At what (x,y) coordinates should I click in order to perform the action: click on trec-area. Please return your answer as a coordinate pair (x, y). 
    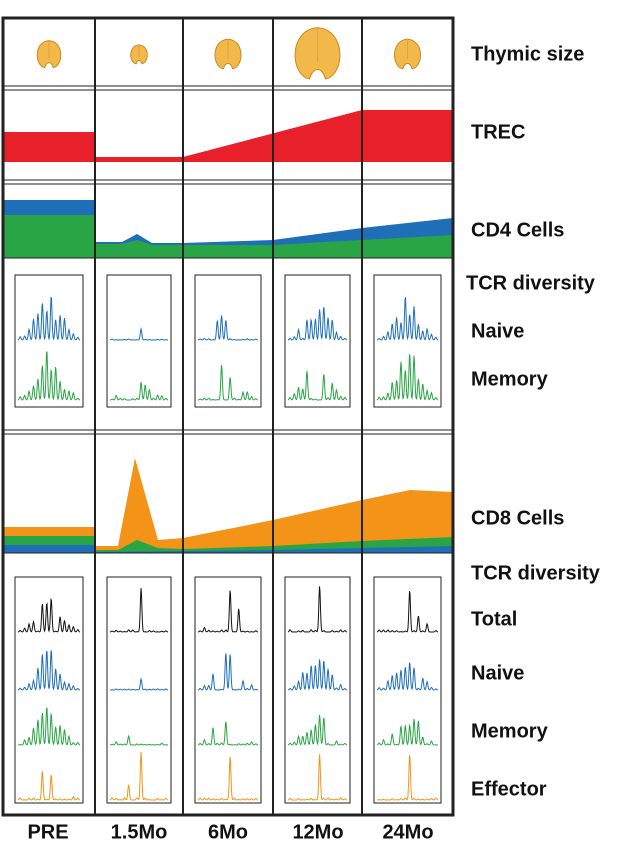
    Looking at the image, I should click on (228, 136).